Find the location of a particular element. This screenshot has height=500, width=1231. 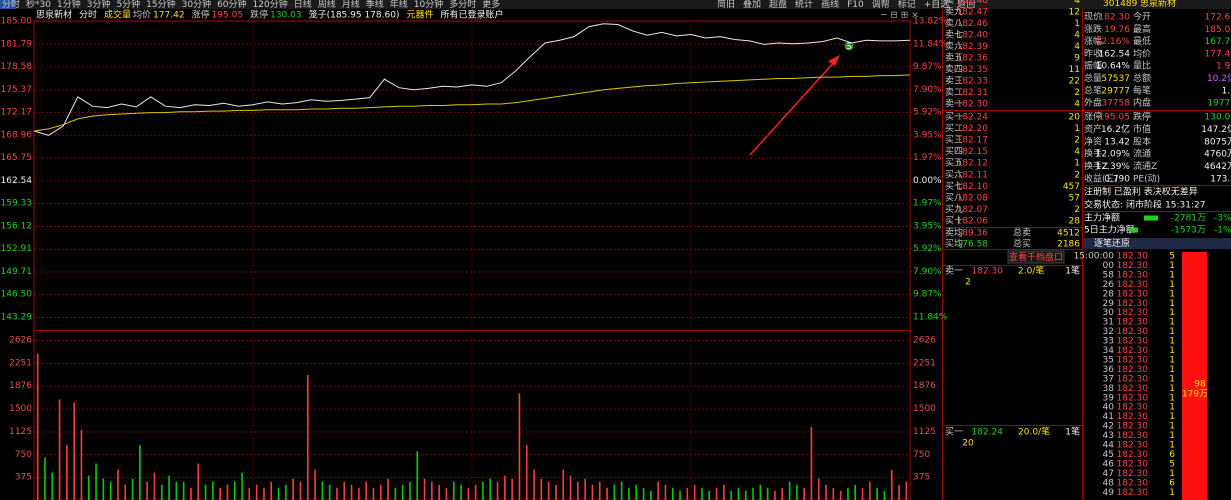

toolbar-tab: 3分钟 is located at coordinates (99, 5).